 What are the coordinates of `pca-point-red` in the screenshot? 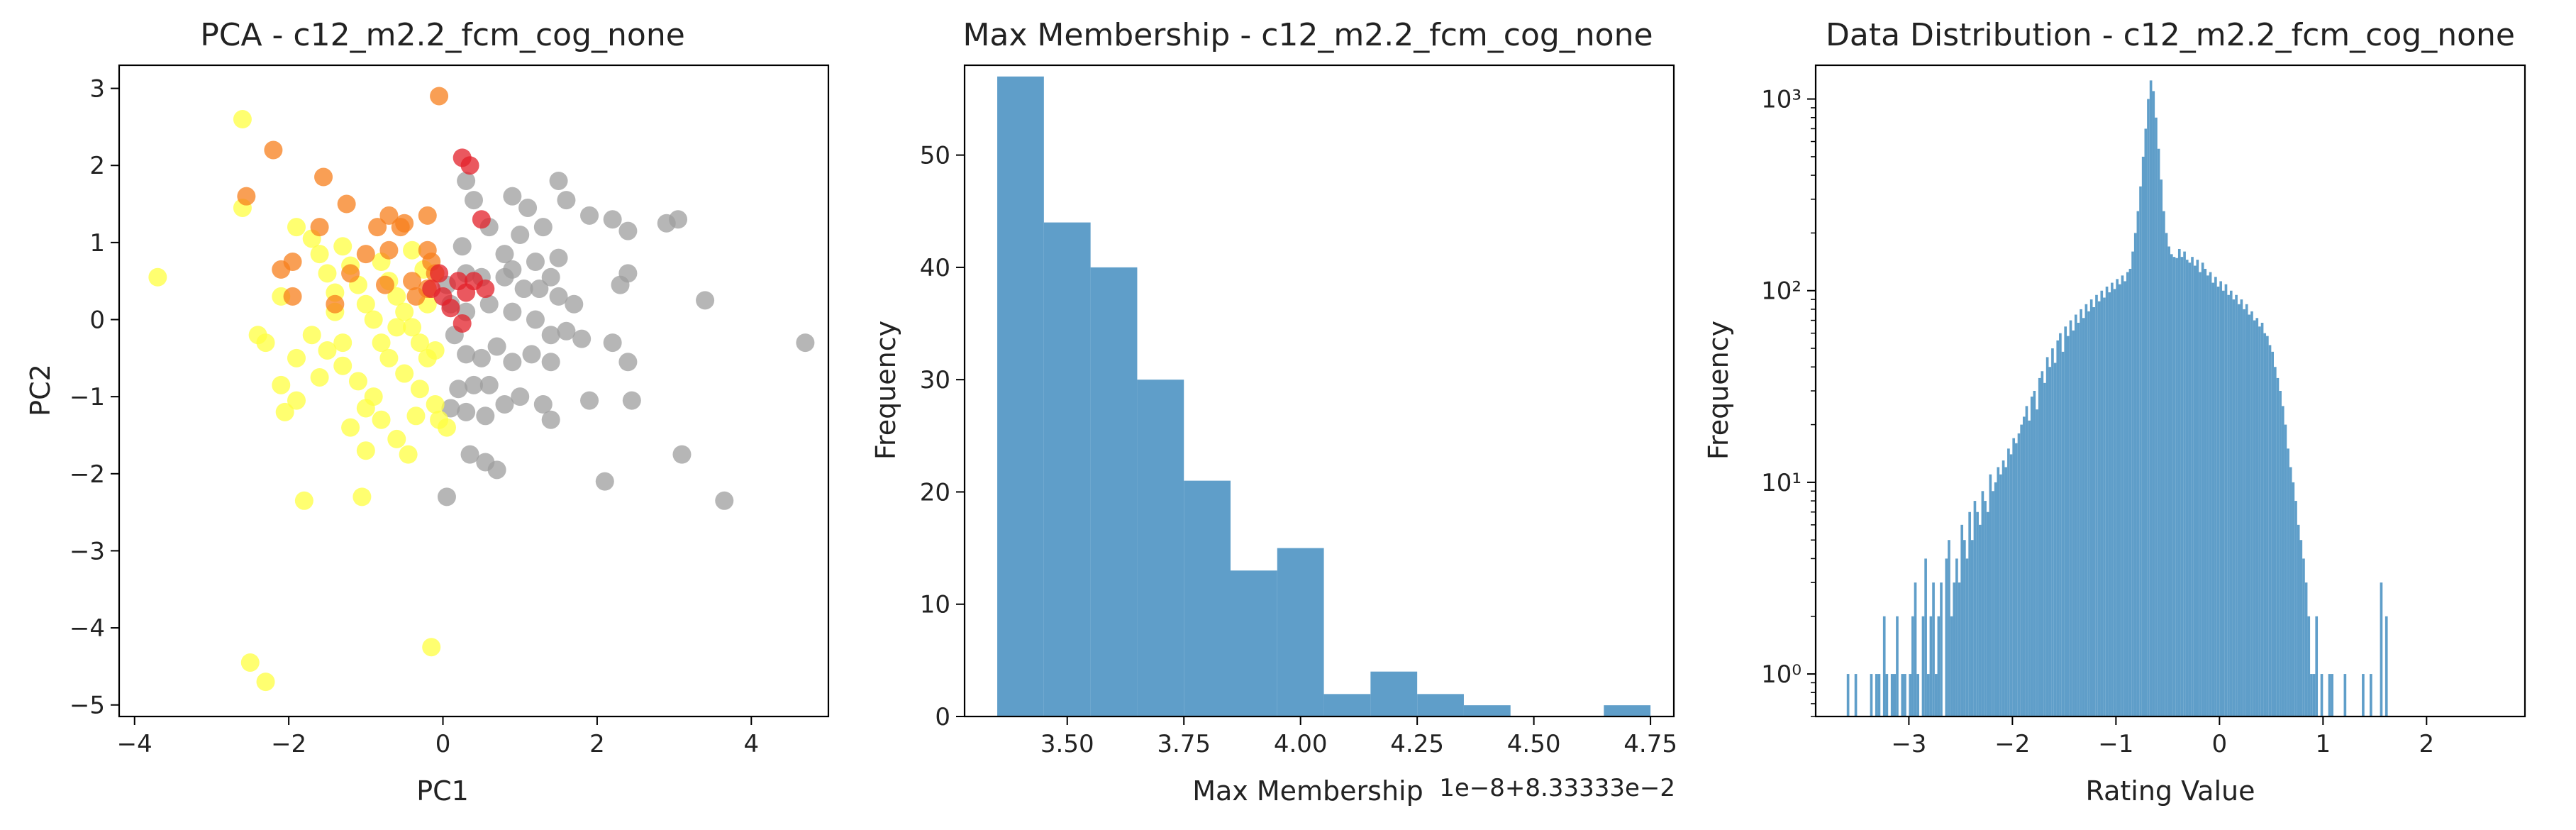 It's located at (462, 323).